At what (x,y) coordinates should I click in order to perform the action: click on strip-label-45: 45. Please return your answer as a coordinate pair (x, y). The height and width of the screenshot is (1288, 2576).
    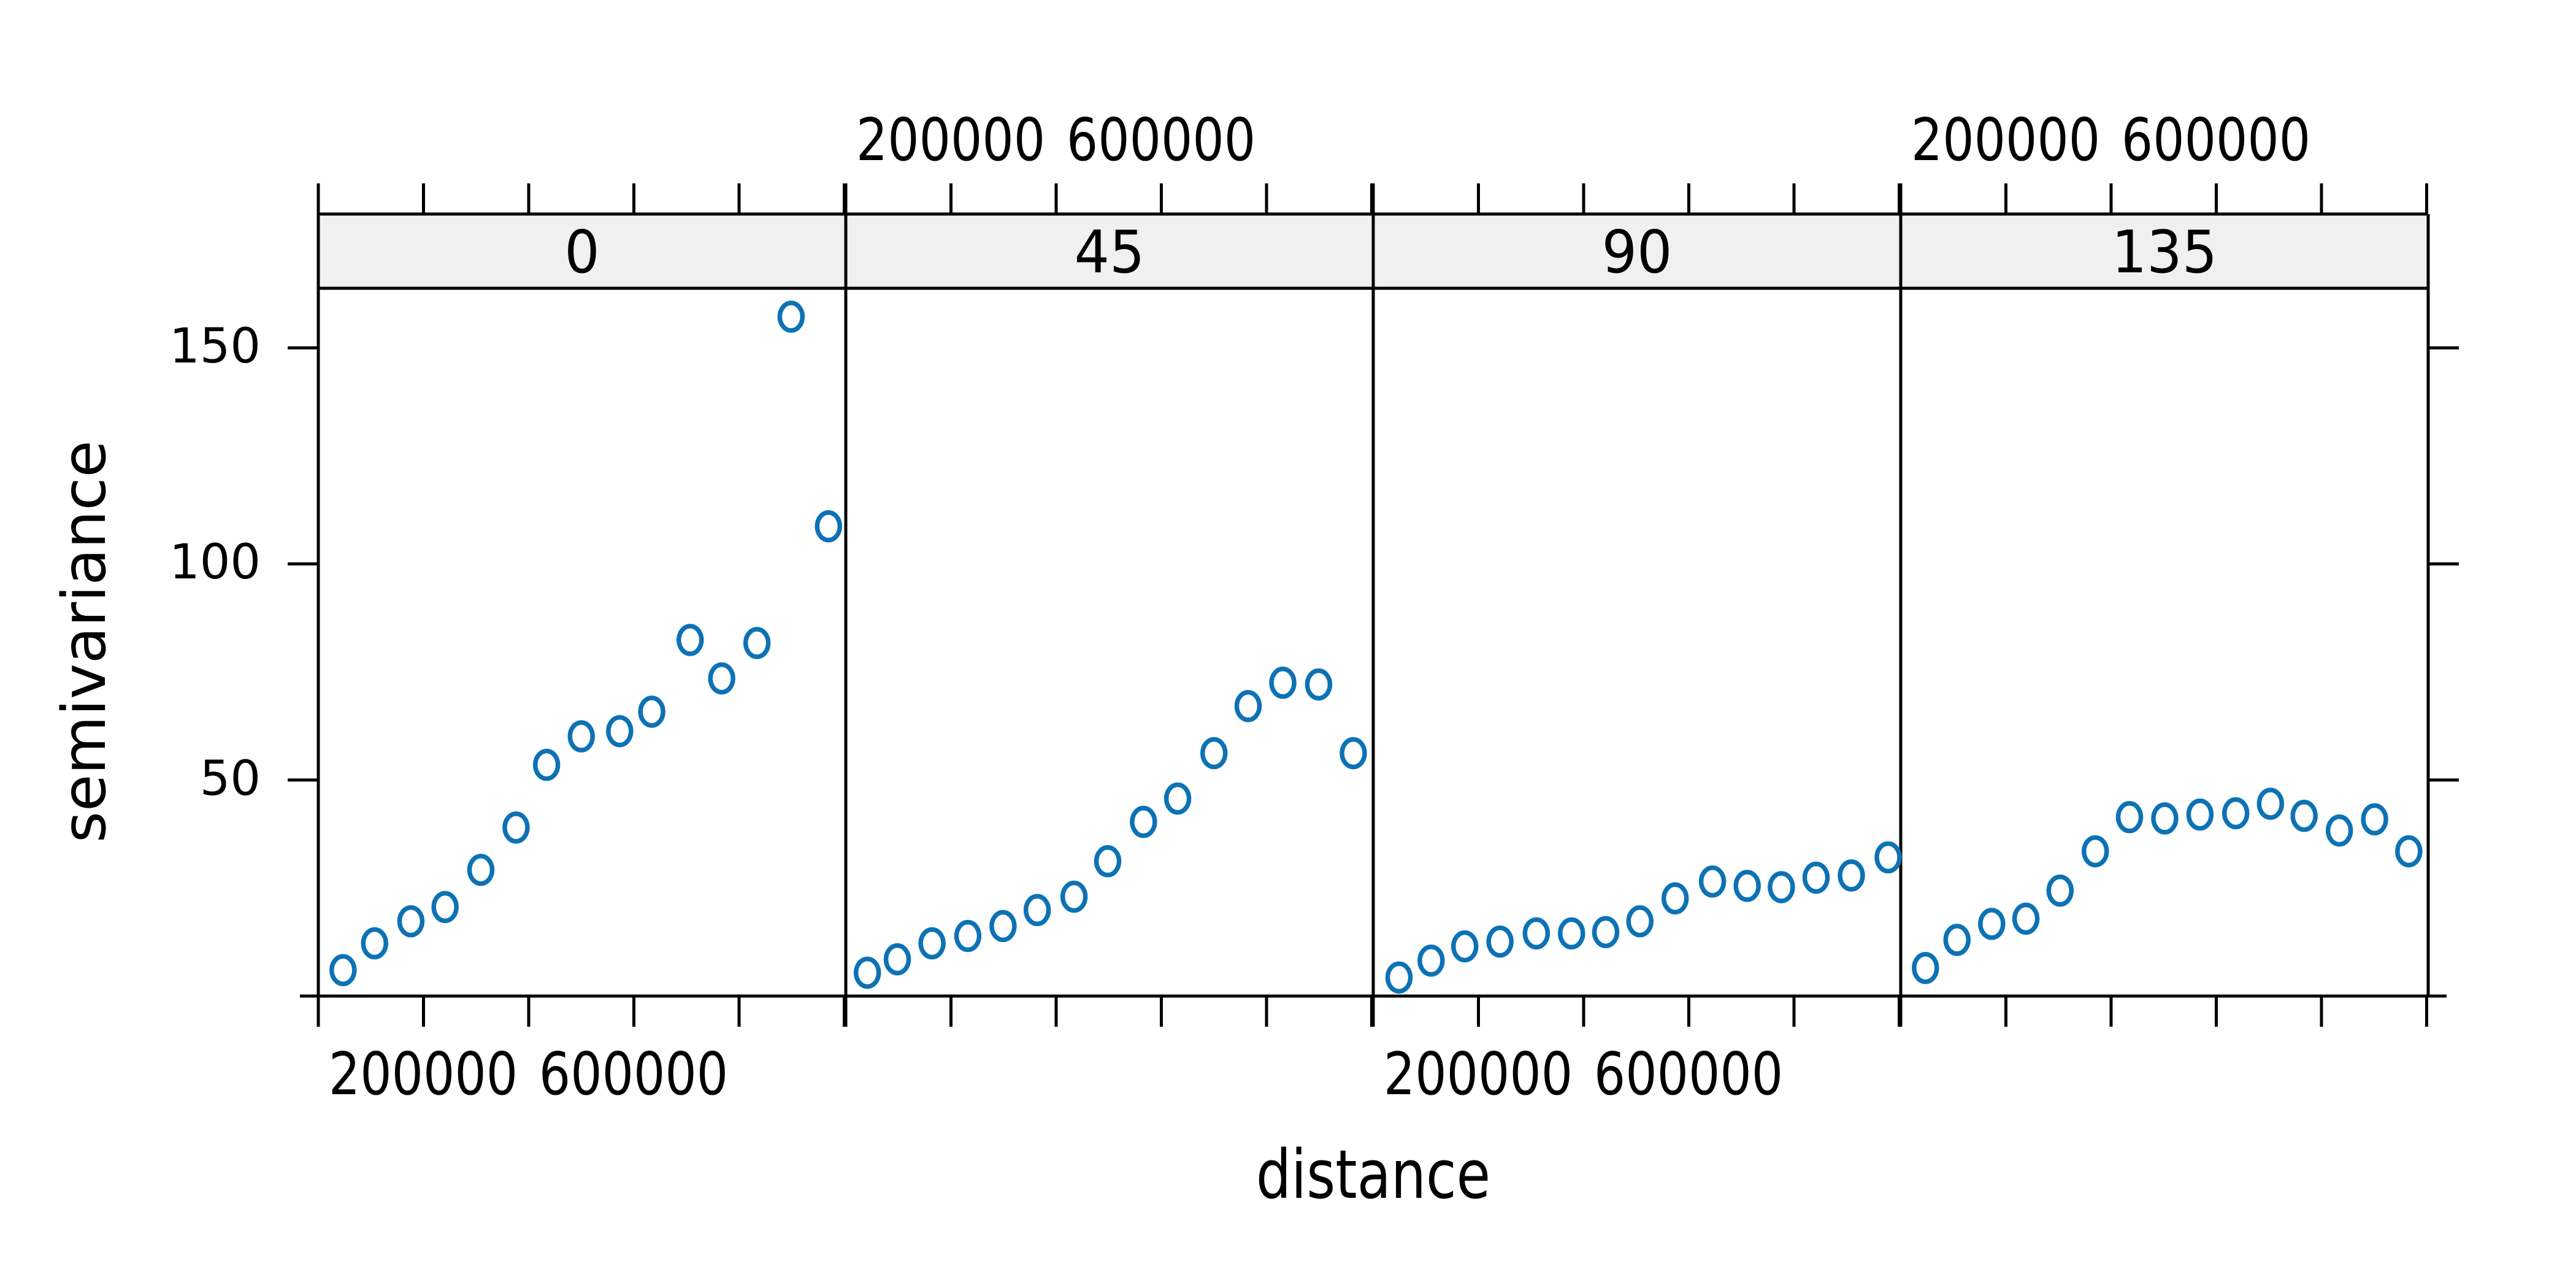
    Looking at the image, I should click on (1109, 252).